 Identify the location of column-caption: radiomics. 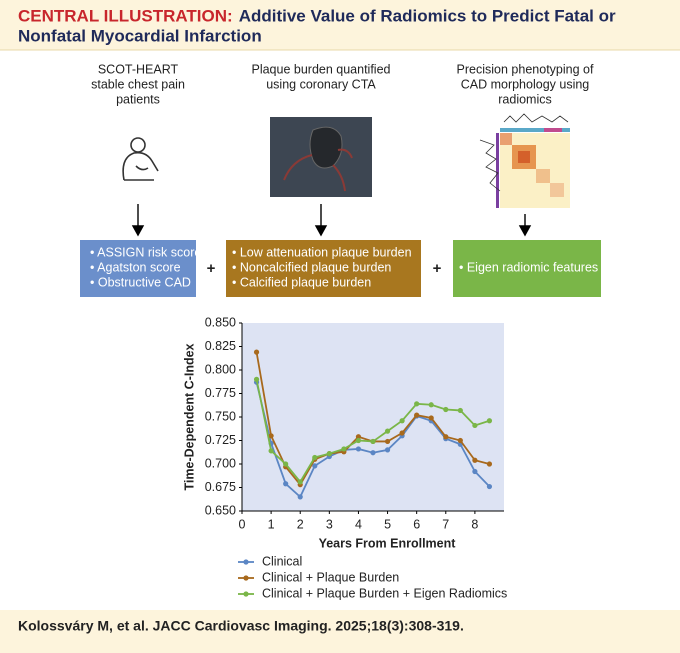
(525, 99).